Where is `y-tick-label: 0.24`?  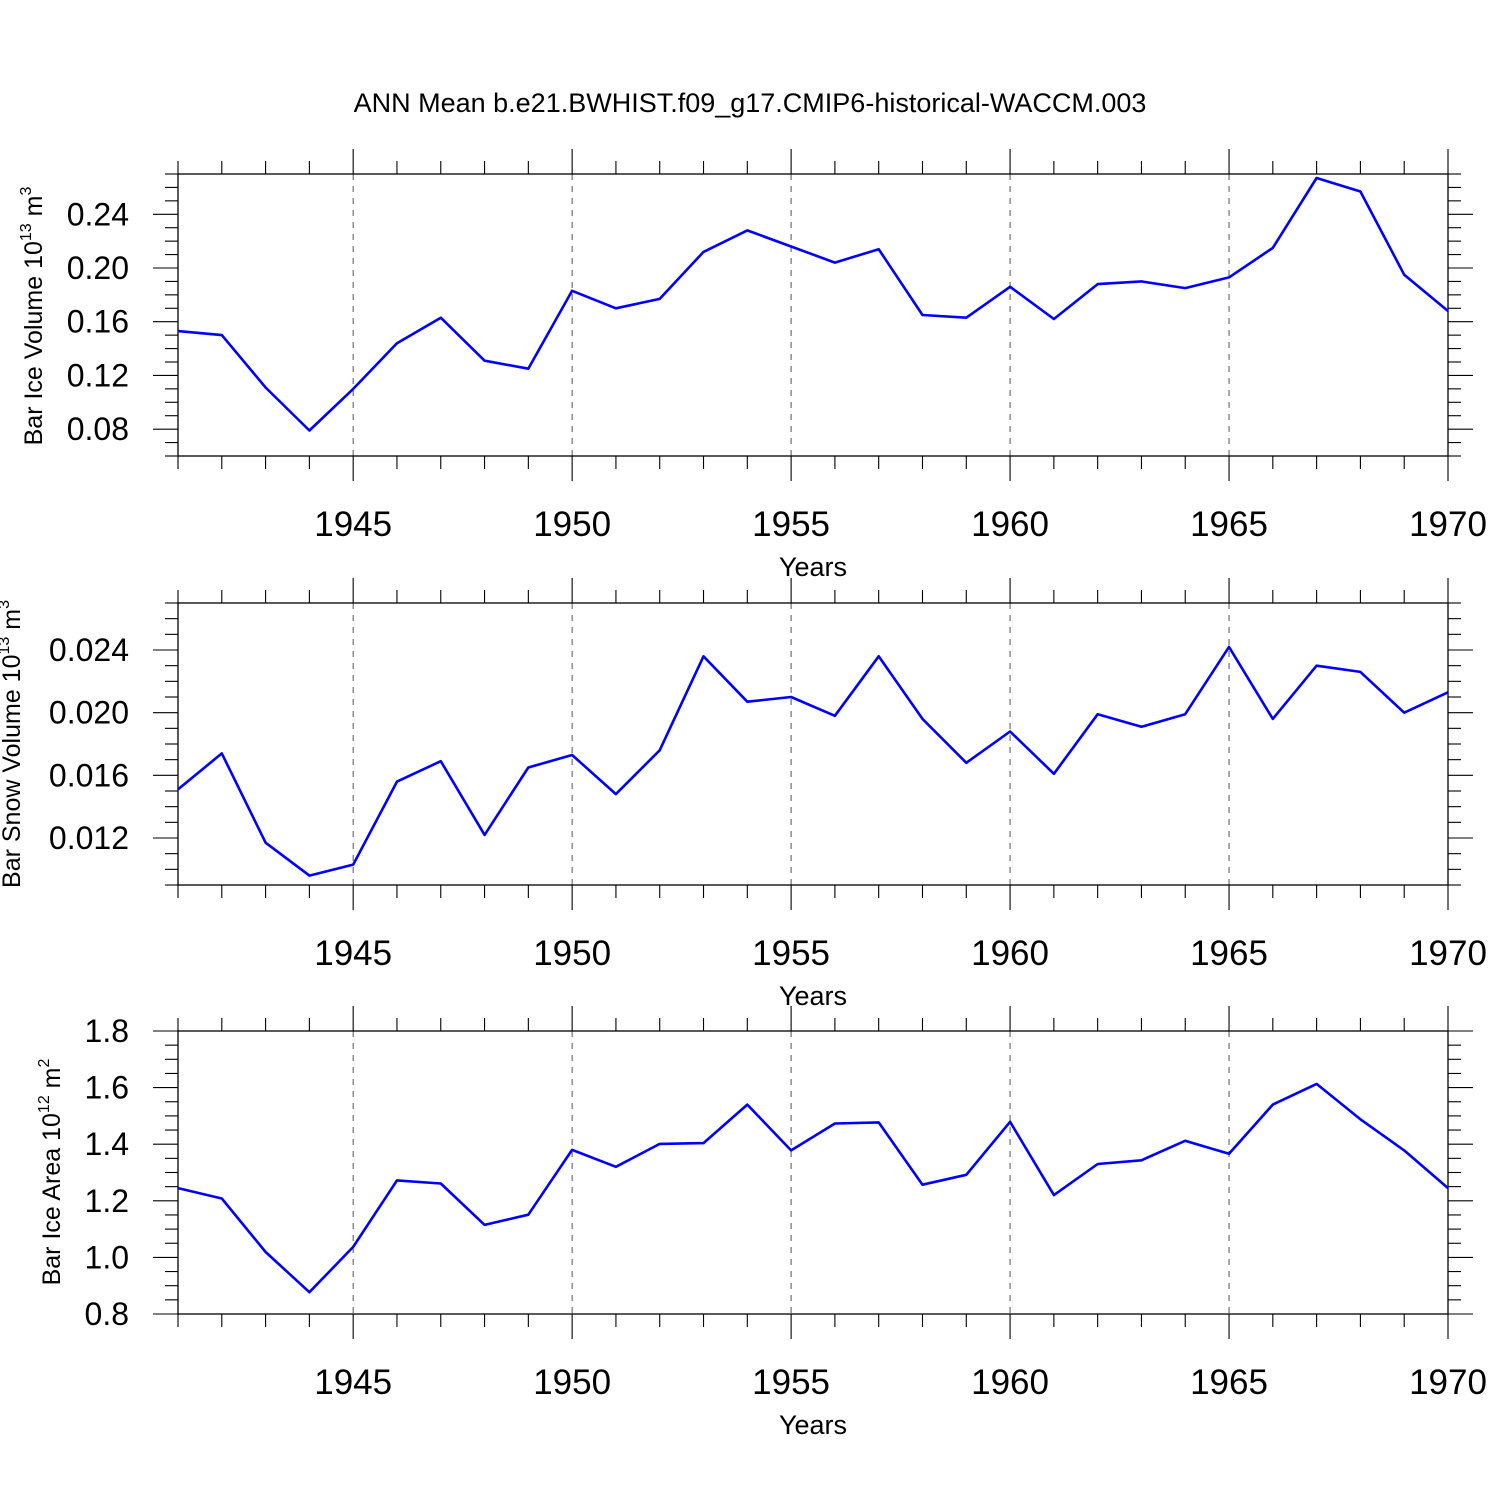
y-tick-label: 0.24 is located at coordinates (98, 214).